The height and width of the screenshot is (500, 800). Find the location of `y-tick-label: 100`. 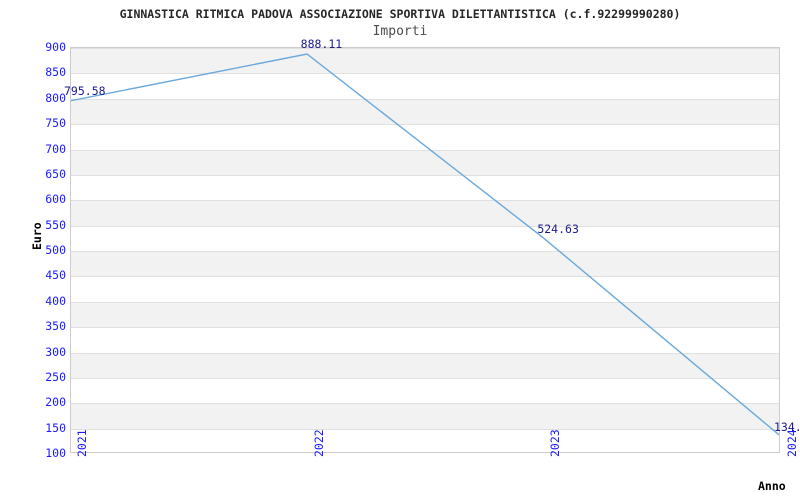

y-tick-label: 100 is located at coordinates (55, 453).